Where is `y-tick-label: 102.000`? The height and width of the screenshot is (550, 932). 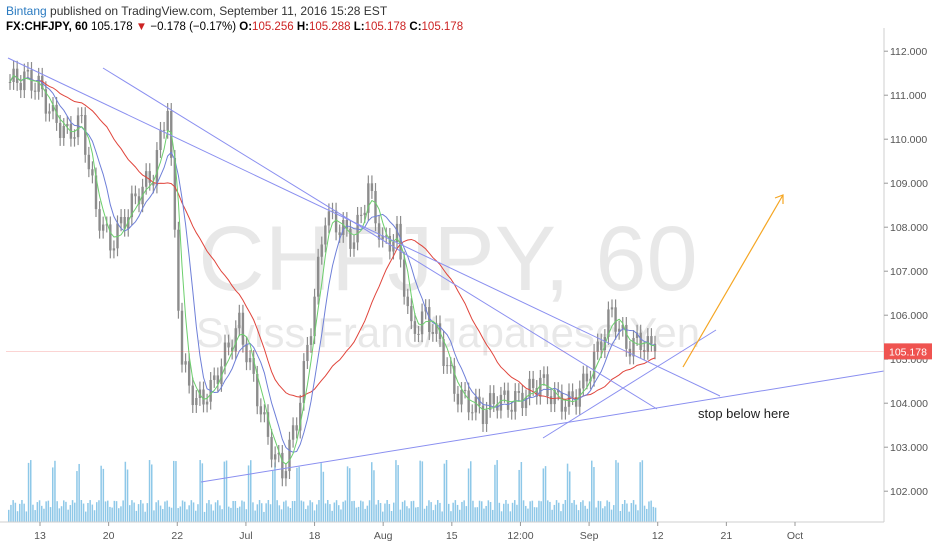 y-tick-label: 102.000 is located at coordinates (909, 492).